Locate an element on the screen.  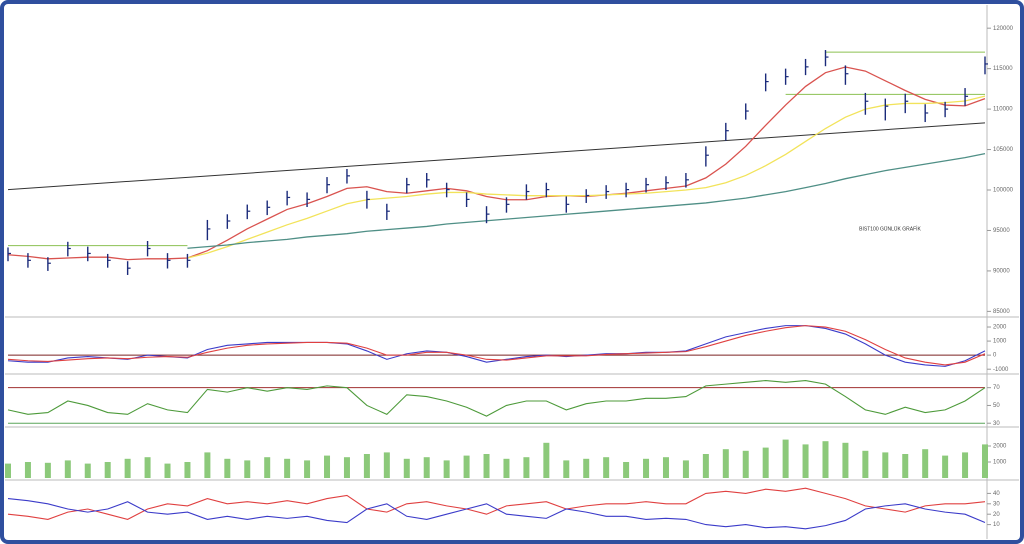
y-tick-label: 110000 is located at coordinates (1003, 110).